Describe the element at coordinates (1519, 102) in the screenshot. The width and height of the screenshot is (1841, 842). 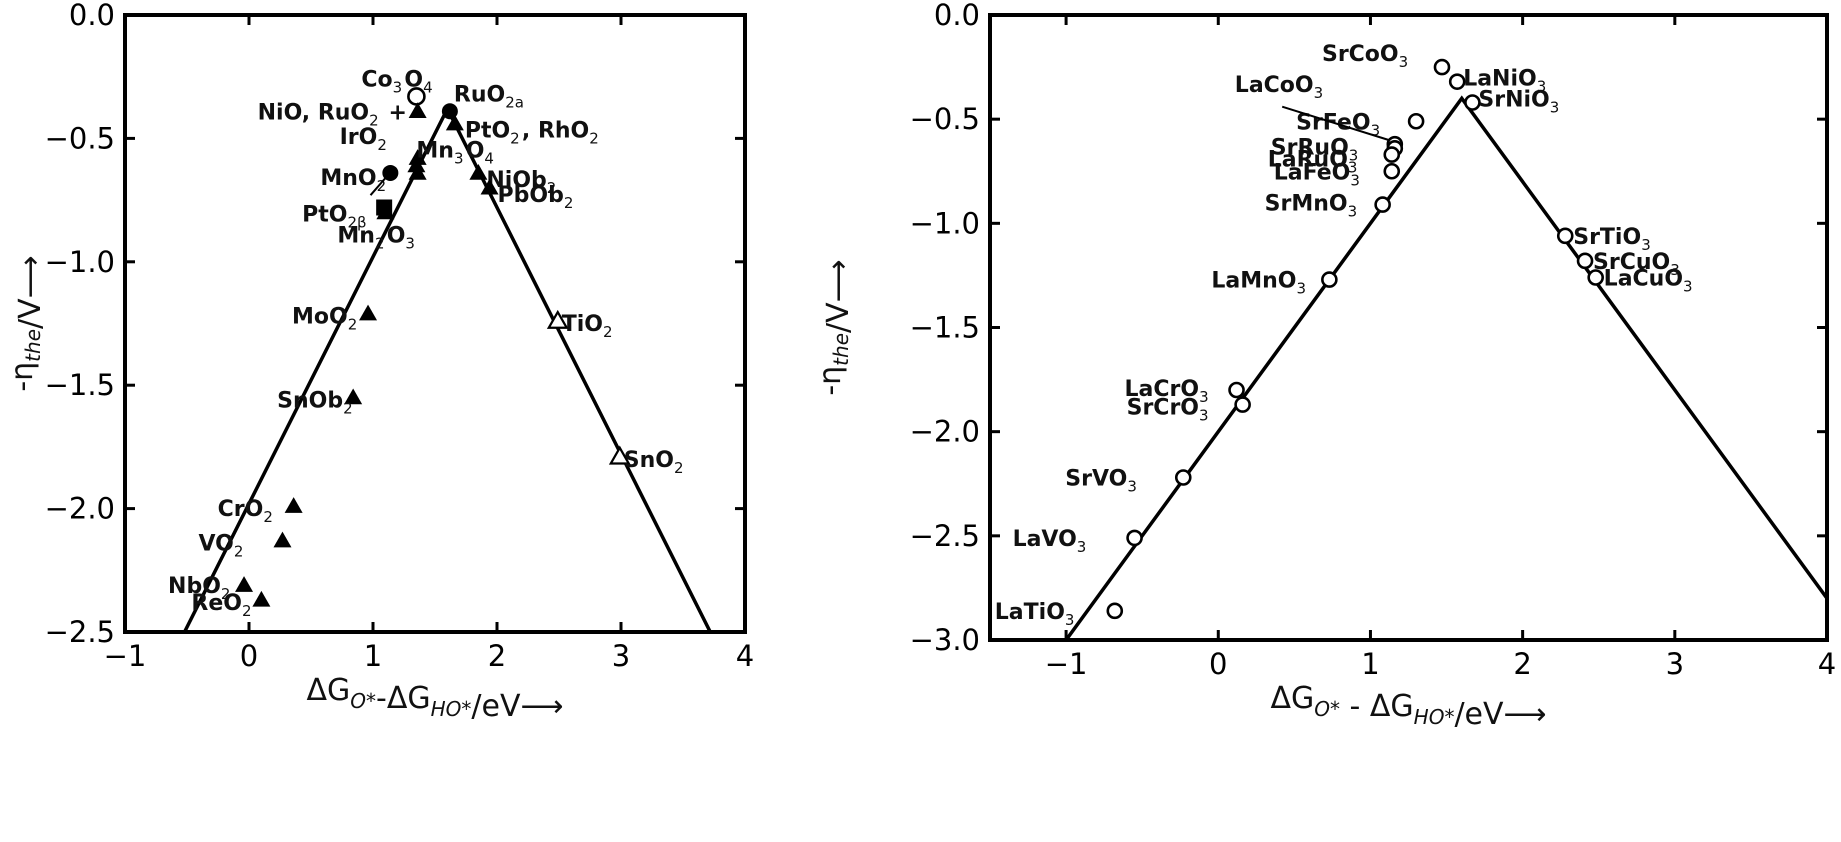
I see `data-point-label: SrNiO3` at that location.